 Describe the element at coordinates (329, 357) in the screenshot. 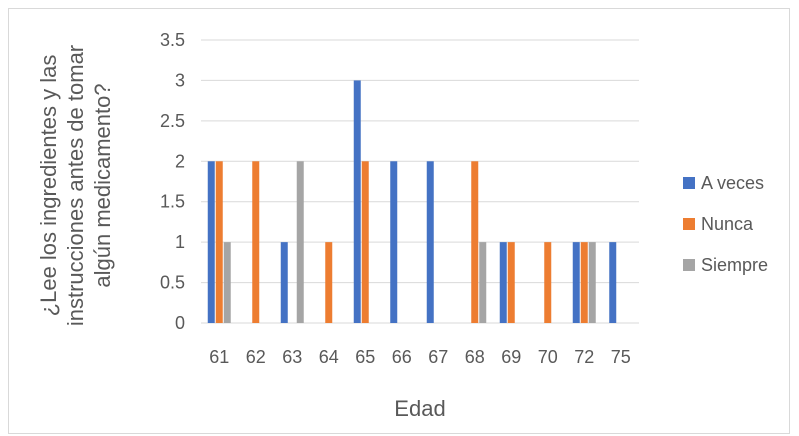

I see `x-tick-label: 64` at that location.